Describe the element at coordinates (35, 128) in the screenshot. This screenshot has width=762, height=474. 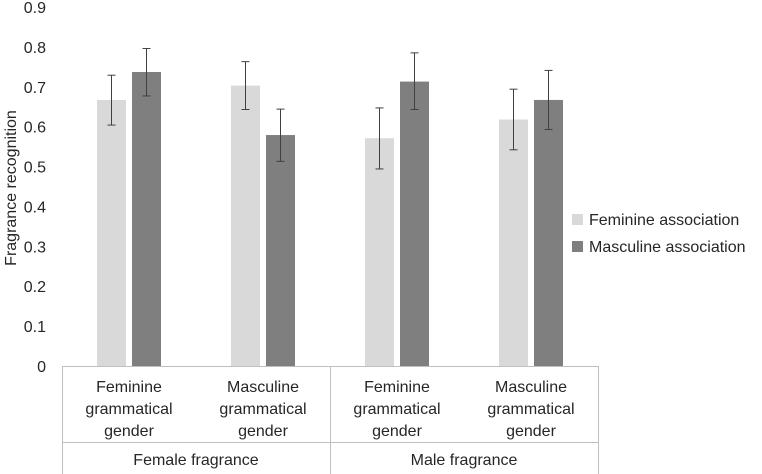
I see `y-tick-label: 0.6` at that location.